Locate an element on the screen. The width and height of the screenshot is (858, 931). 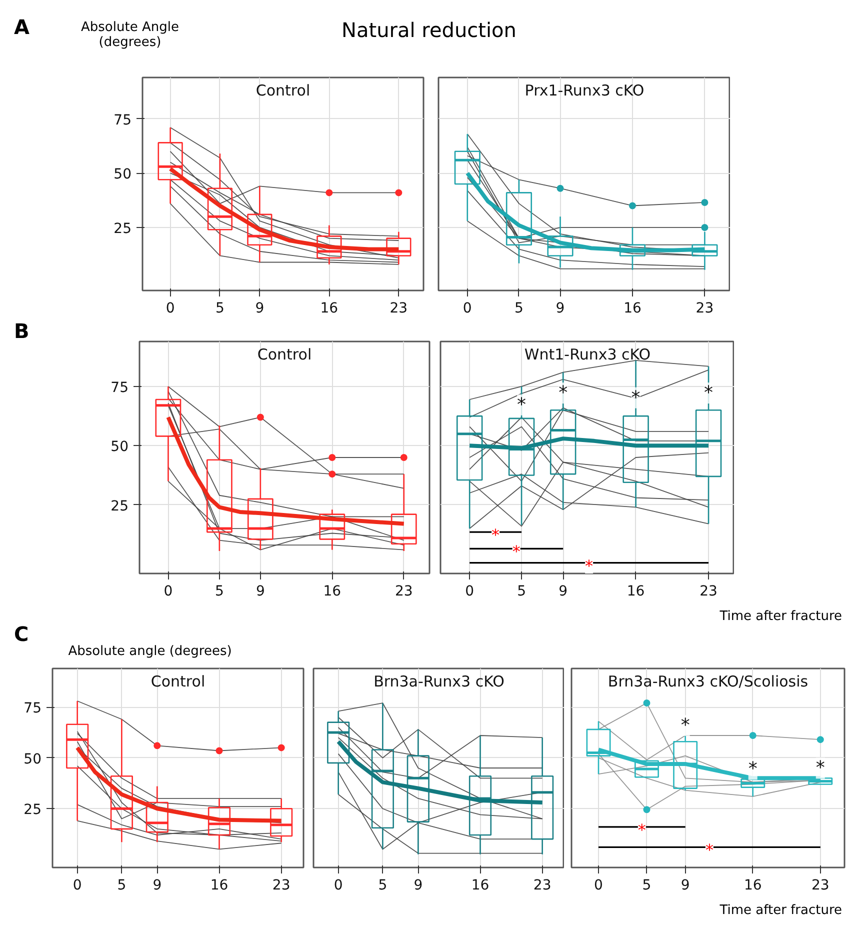
chart-title: Brn3a-Runx3 cKO/Scoliosis is located at coordinates (708, 681).